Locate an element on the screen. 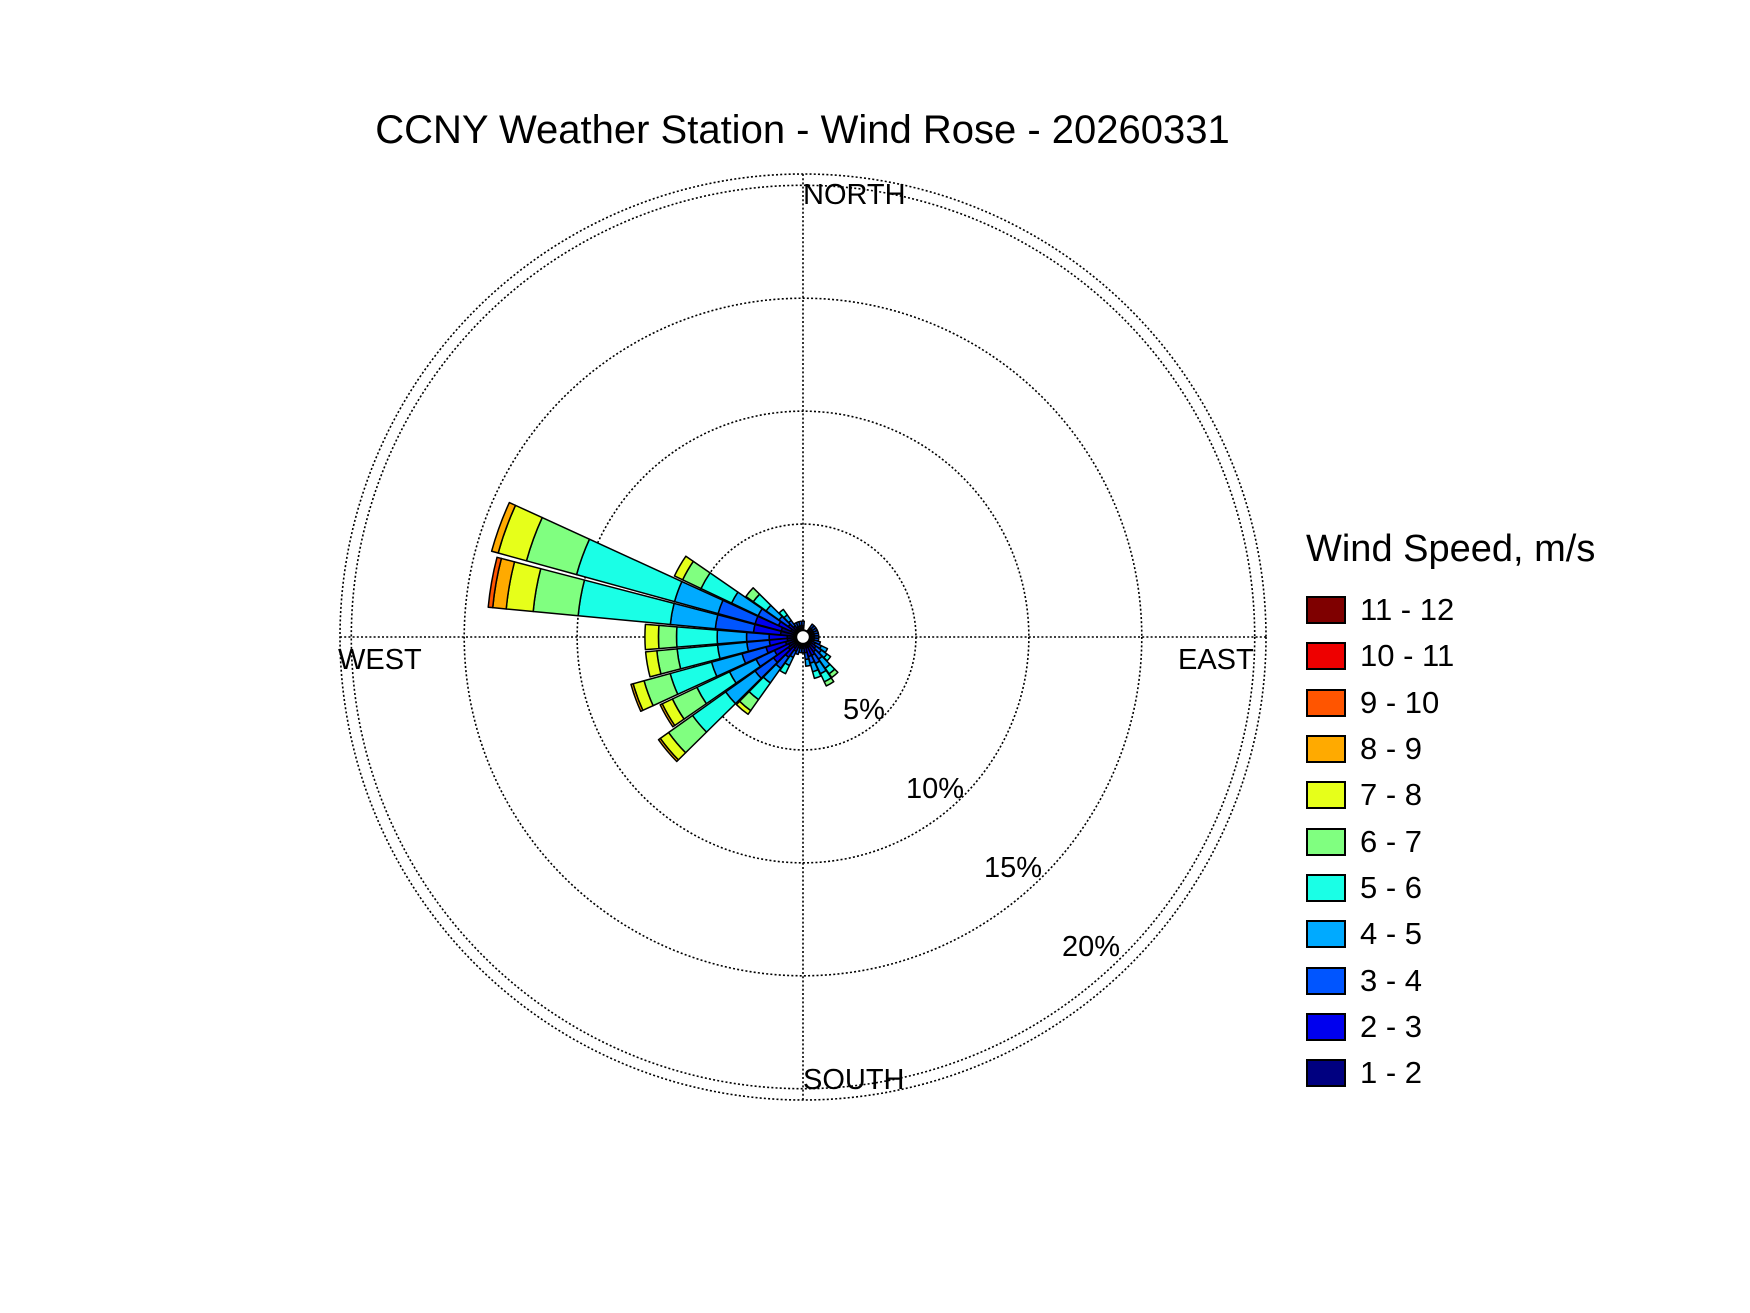  legend-label: 4 - 5 is located at coordinates (1391, 934).